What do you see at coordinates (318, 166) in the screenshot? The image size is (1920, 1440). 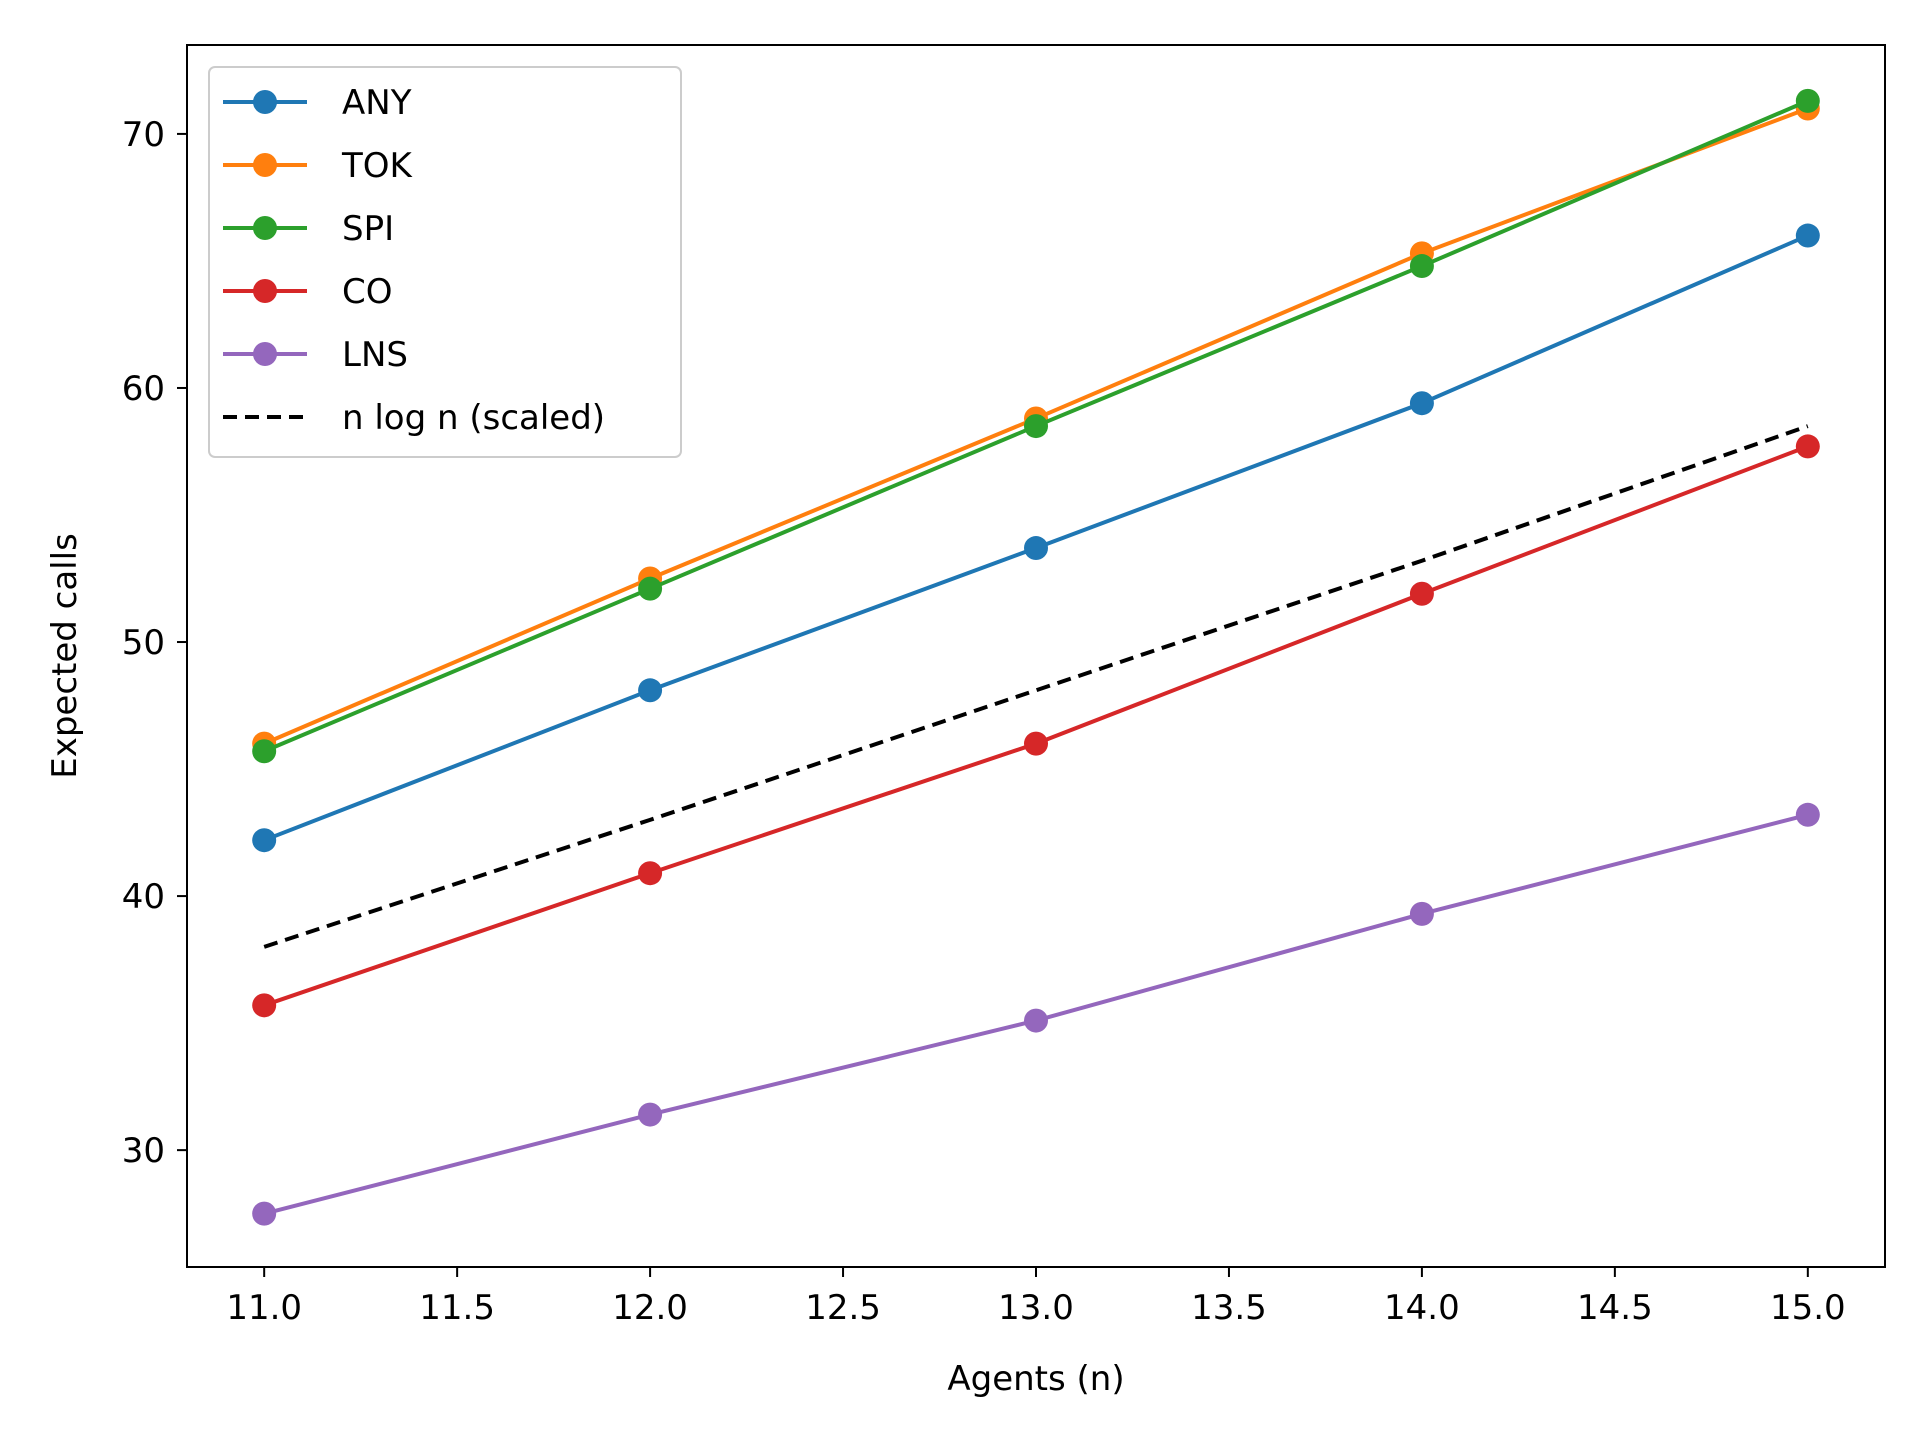 I see `legend-item-tok: TOK` at bounding box center [318, 166].